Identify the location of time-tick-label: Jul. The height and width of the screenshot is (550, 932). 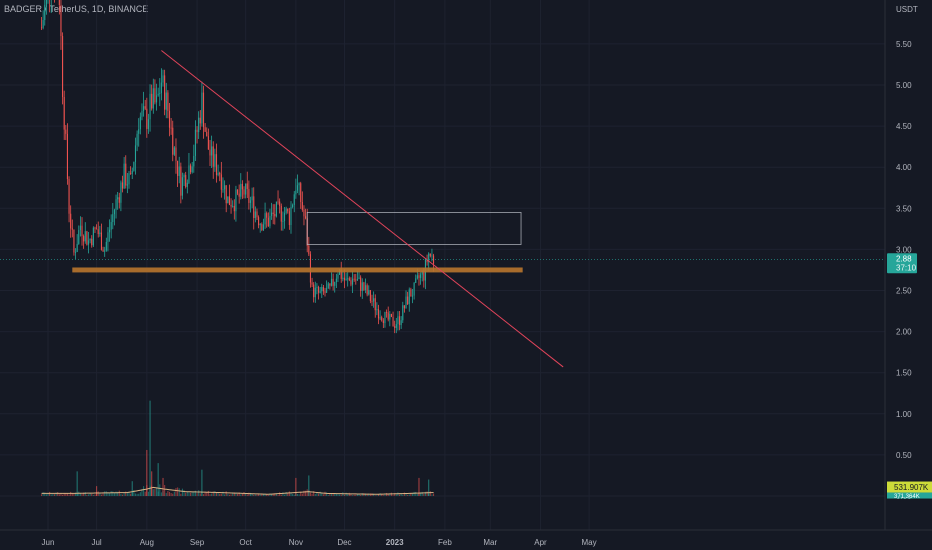
(96, 542).